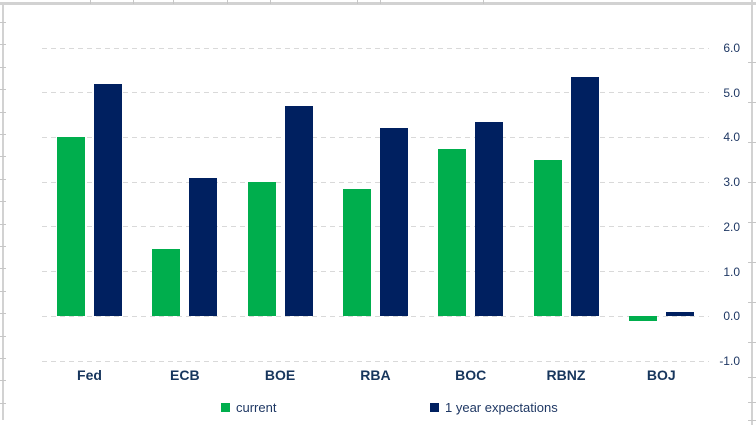 The width and height of the screenshot is (756, 425). What do you see at coordinates (375, 48) in the screenshot?
I see `gridline-y-6.0` at bounding box center [375, 48].